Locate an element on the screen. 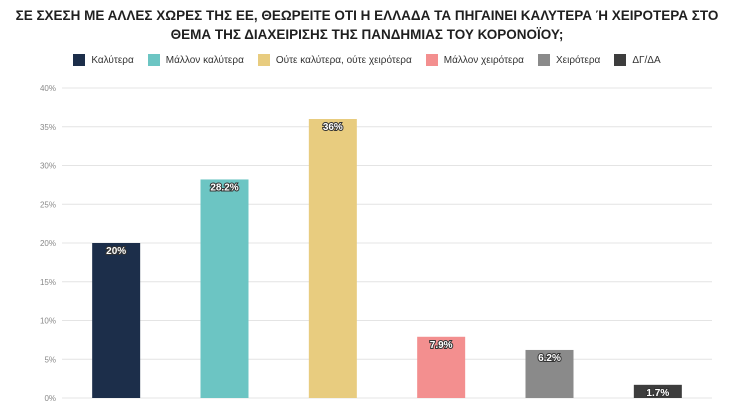  legend-item: Καλύτερα is located at coordinates (103, 60).